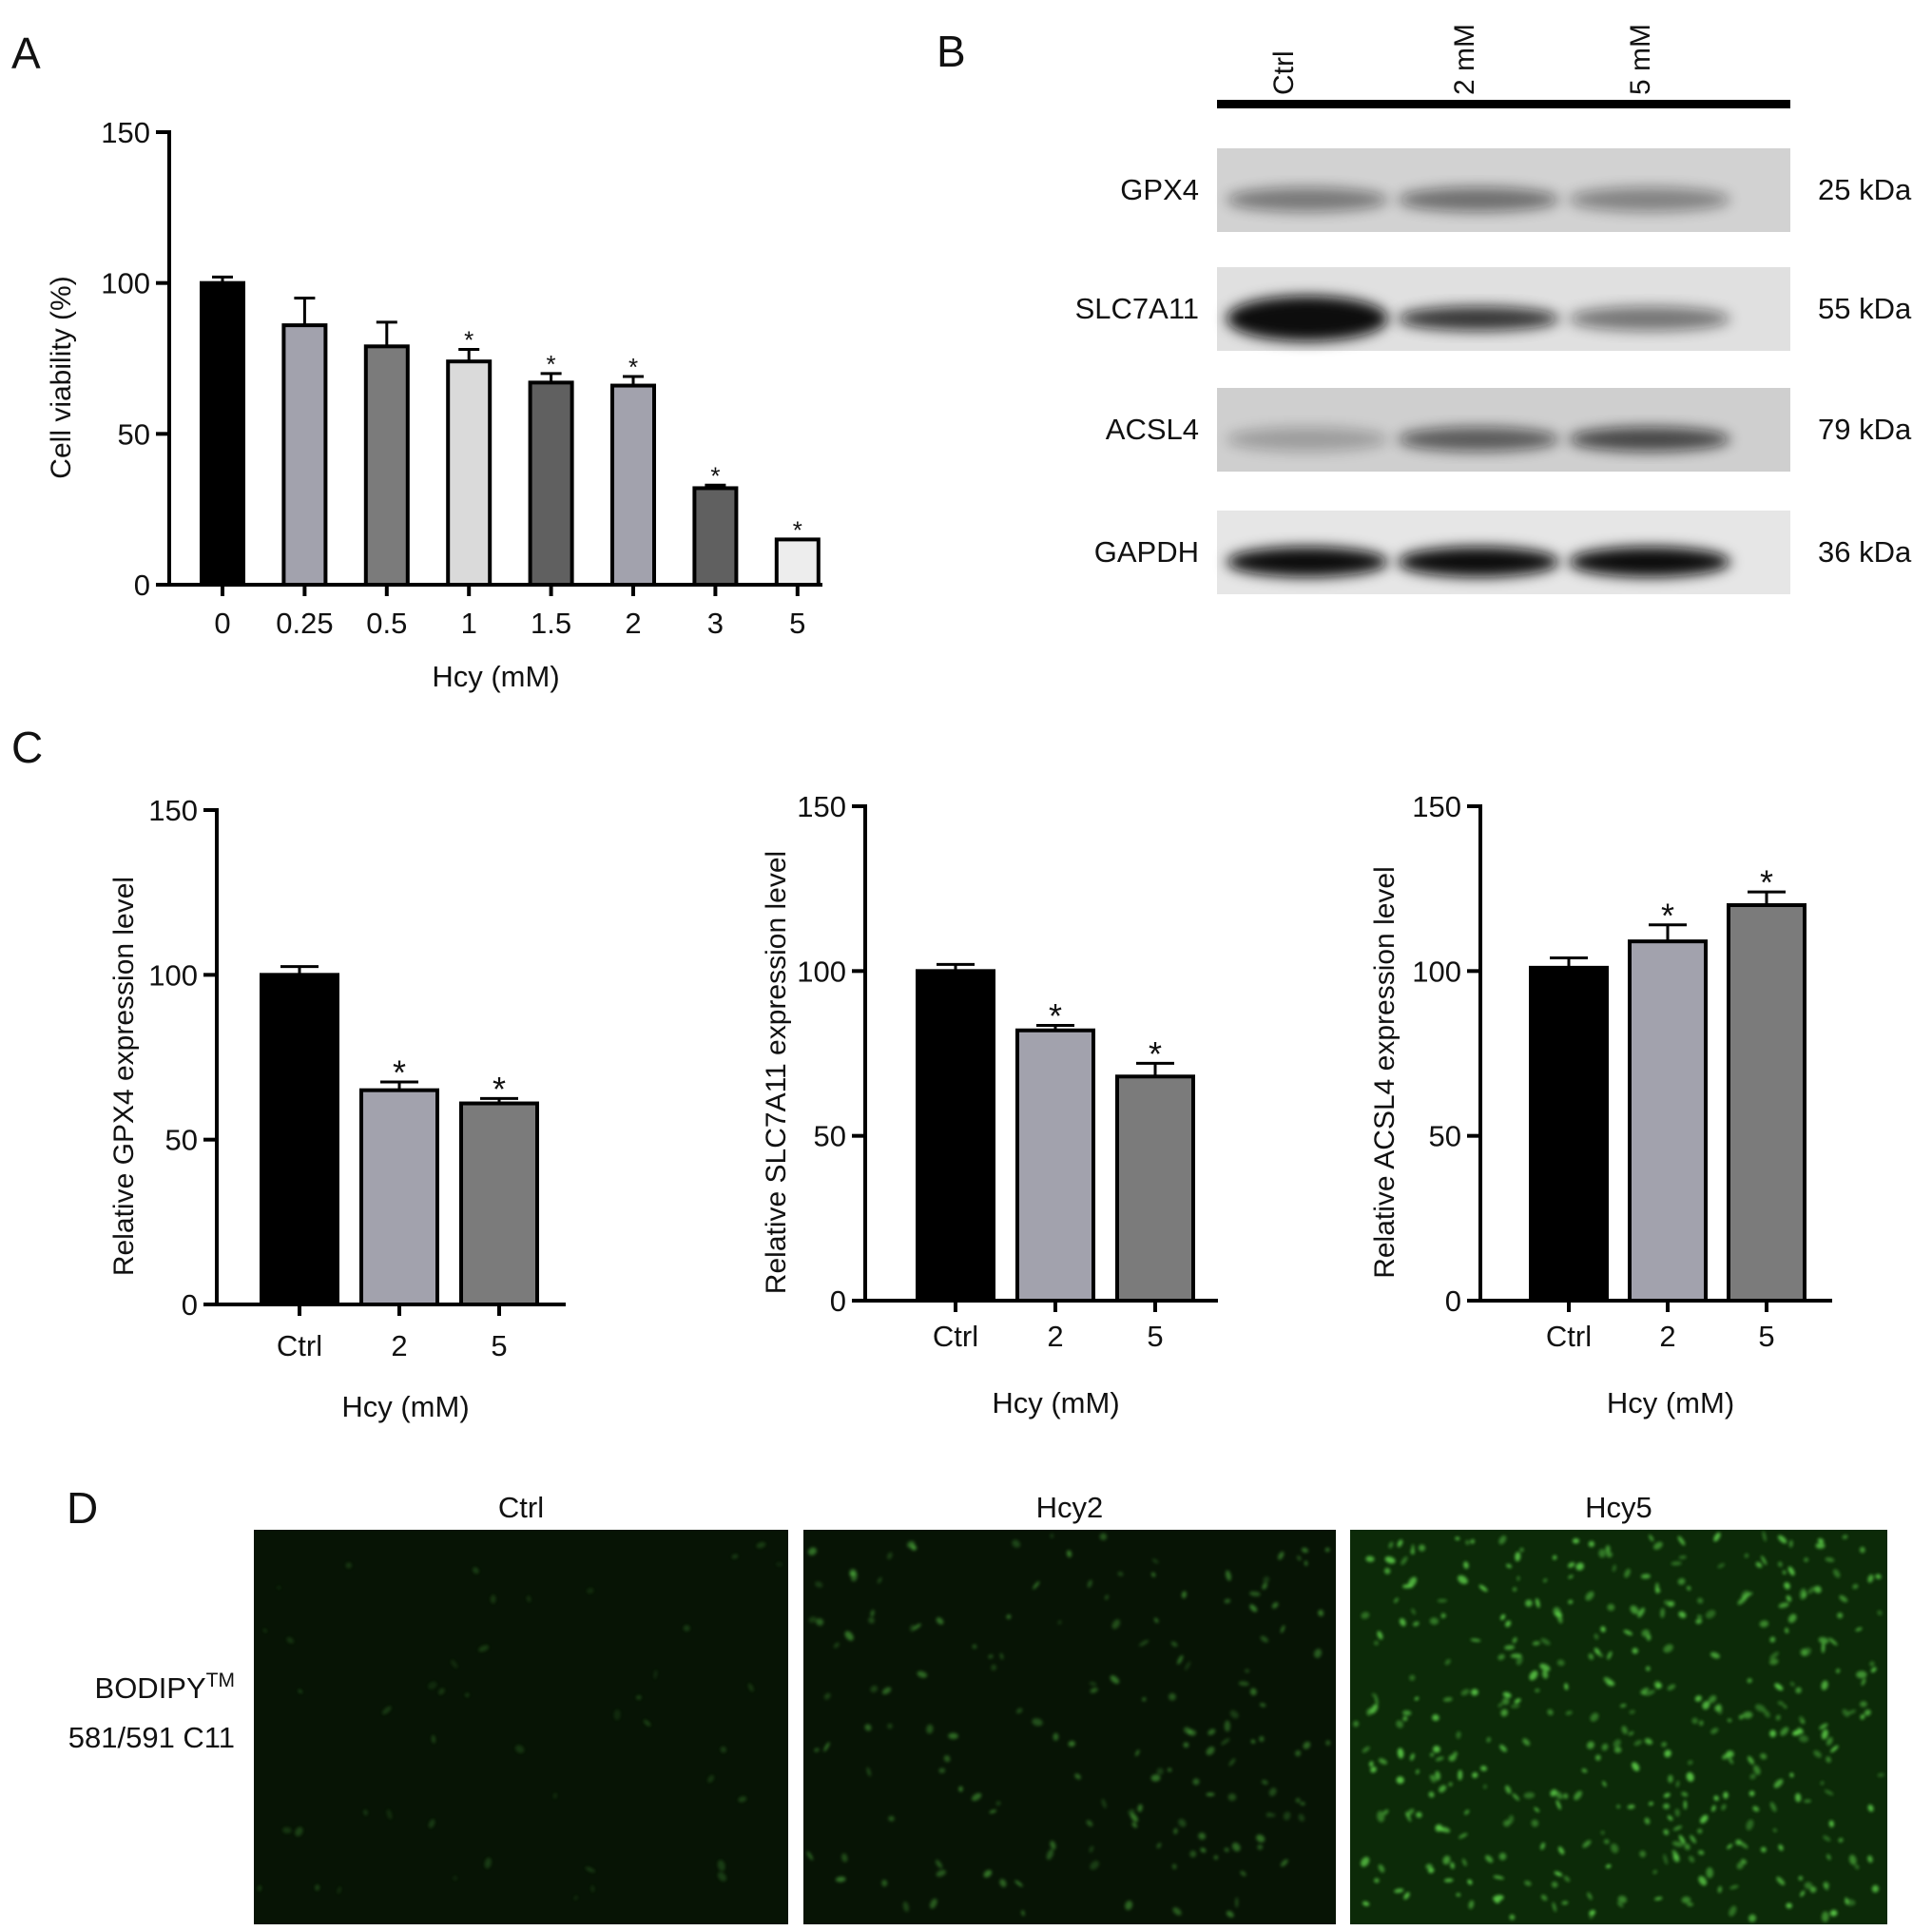  What do you see at coordinates (1766, 1336) in the screenshot?
I see `x-tick-label: 5` at bounding box center [1766, 1336].